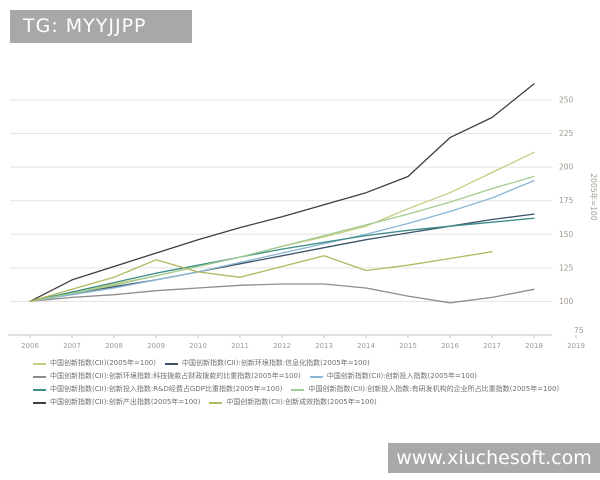 The image size is (600, 480). Describe the element at coordinates (566, 100) in the screenshot. I see `y-tick-label: 250` at that location.